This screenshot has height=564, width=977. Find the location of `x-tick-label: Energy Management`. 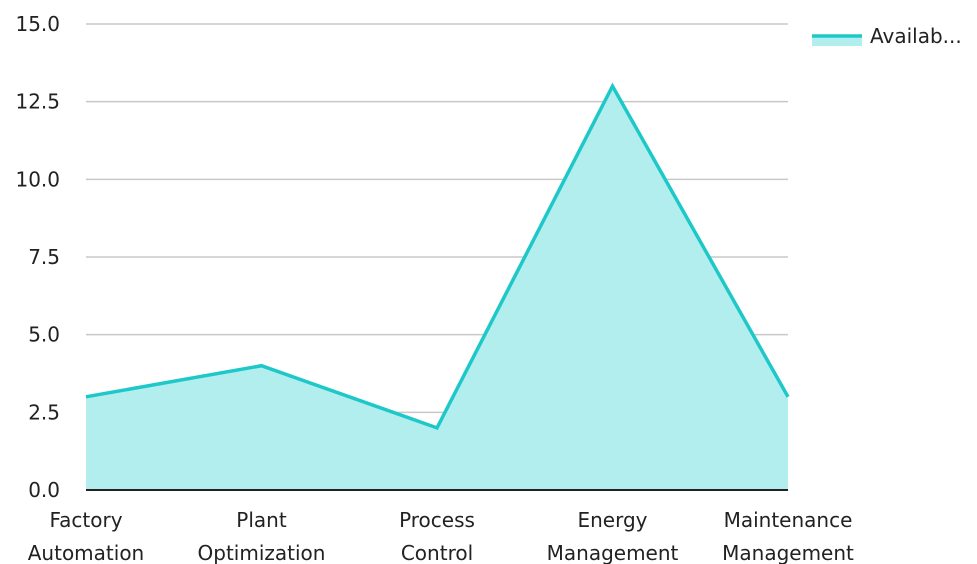

x-tick-label: Energy Management is located at coordinates (613, 536).